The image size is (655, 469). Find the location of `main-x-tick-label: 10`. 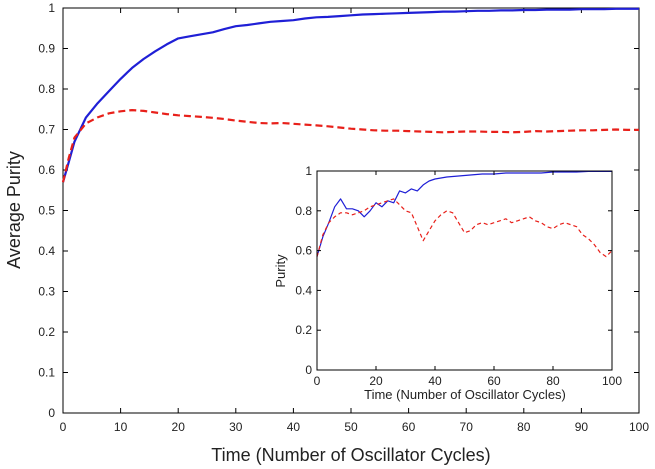

main-x-tick-label: 10 is located at coordinates (121, 427).